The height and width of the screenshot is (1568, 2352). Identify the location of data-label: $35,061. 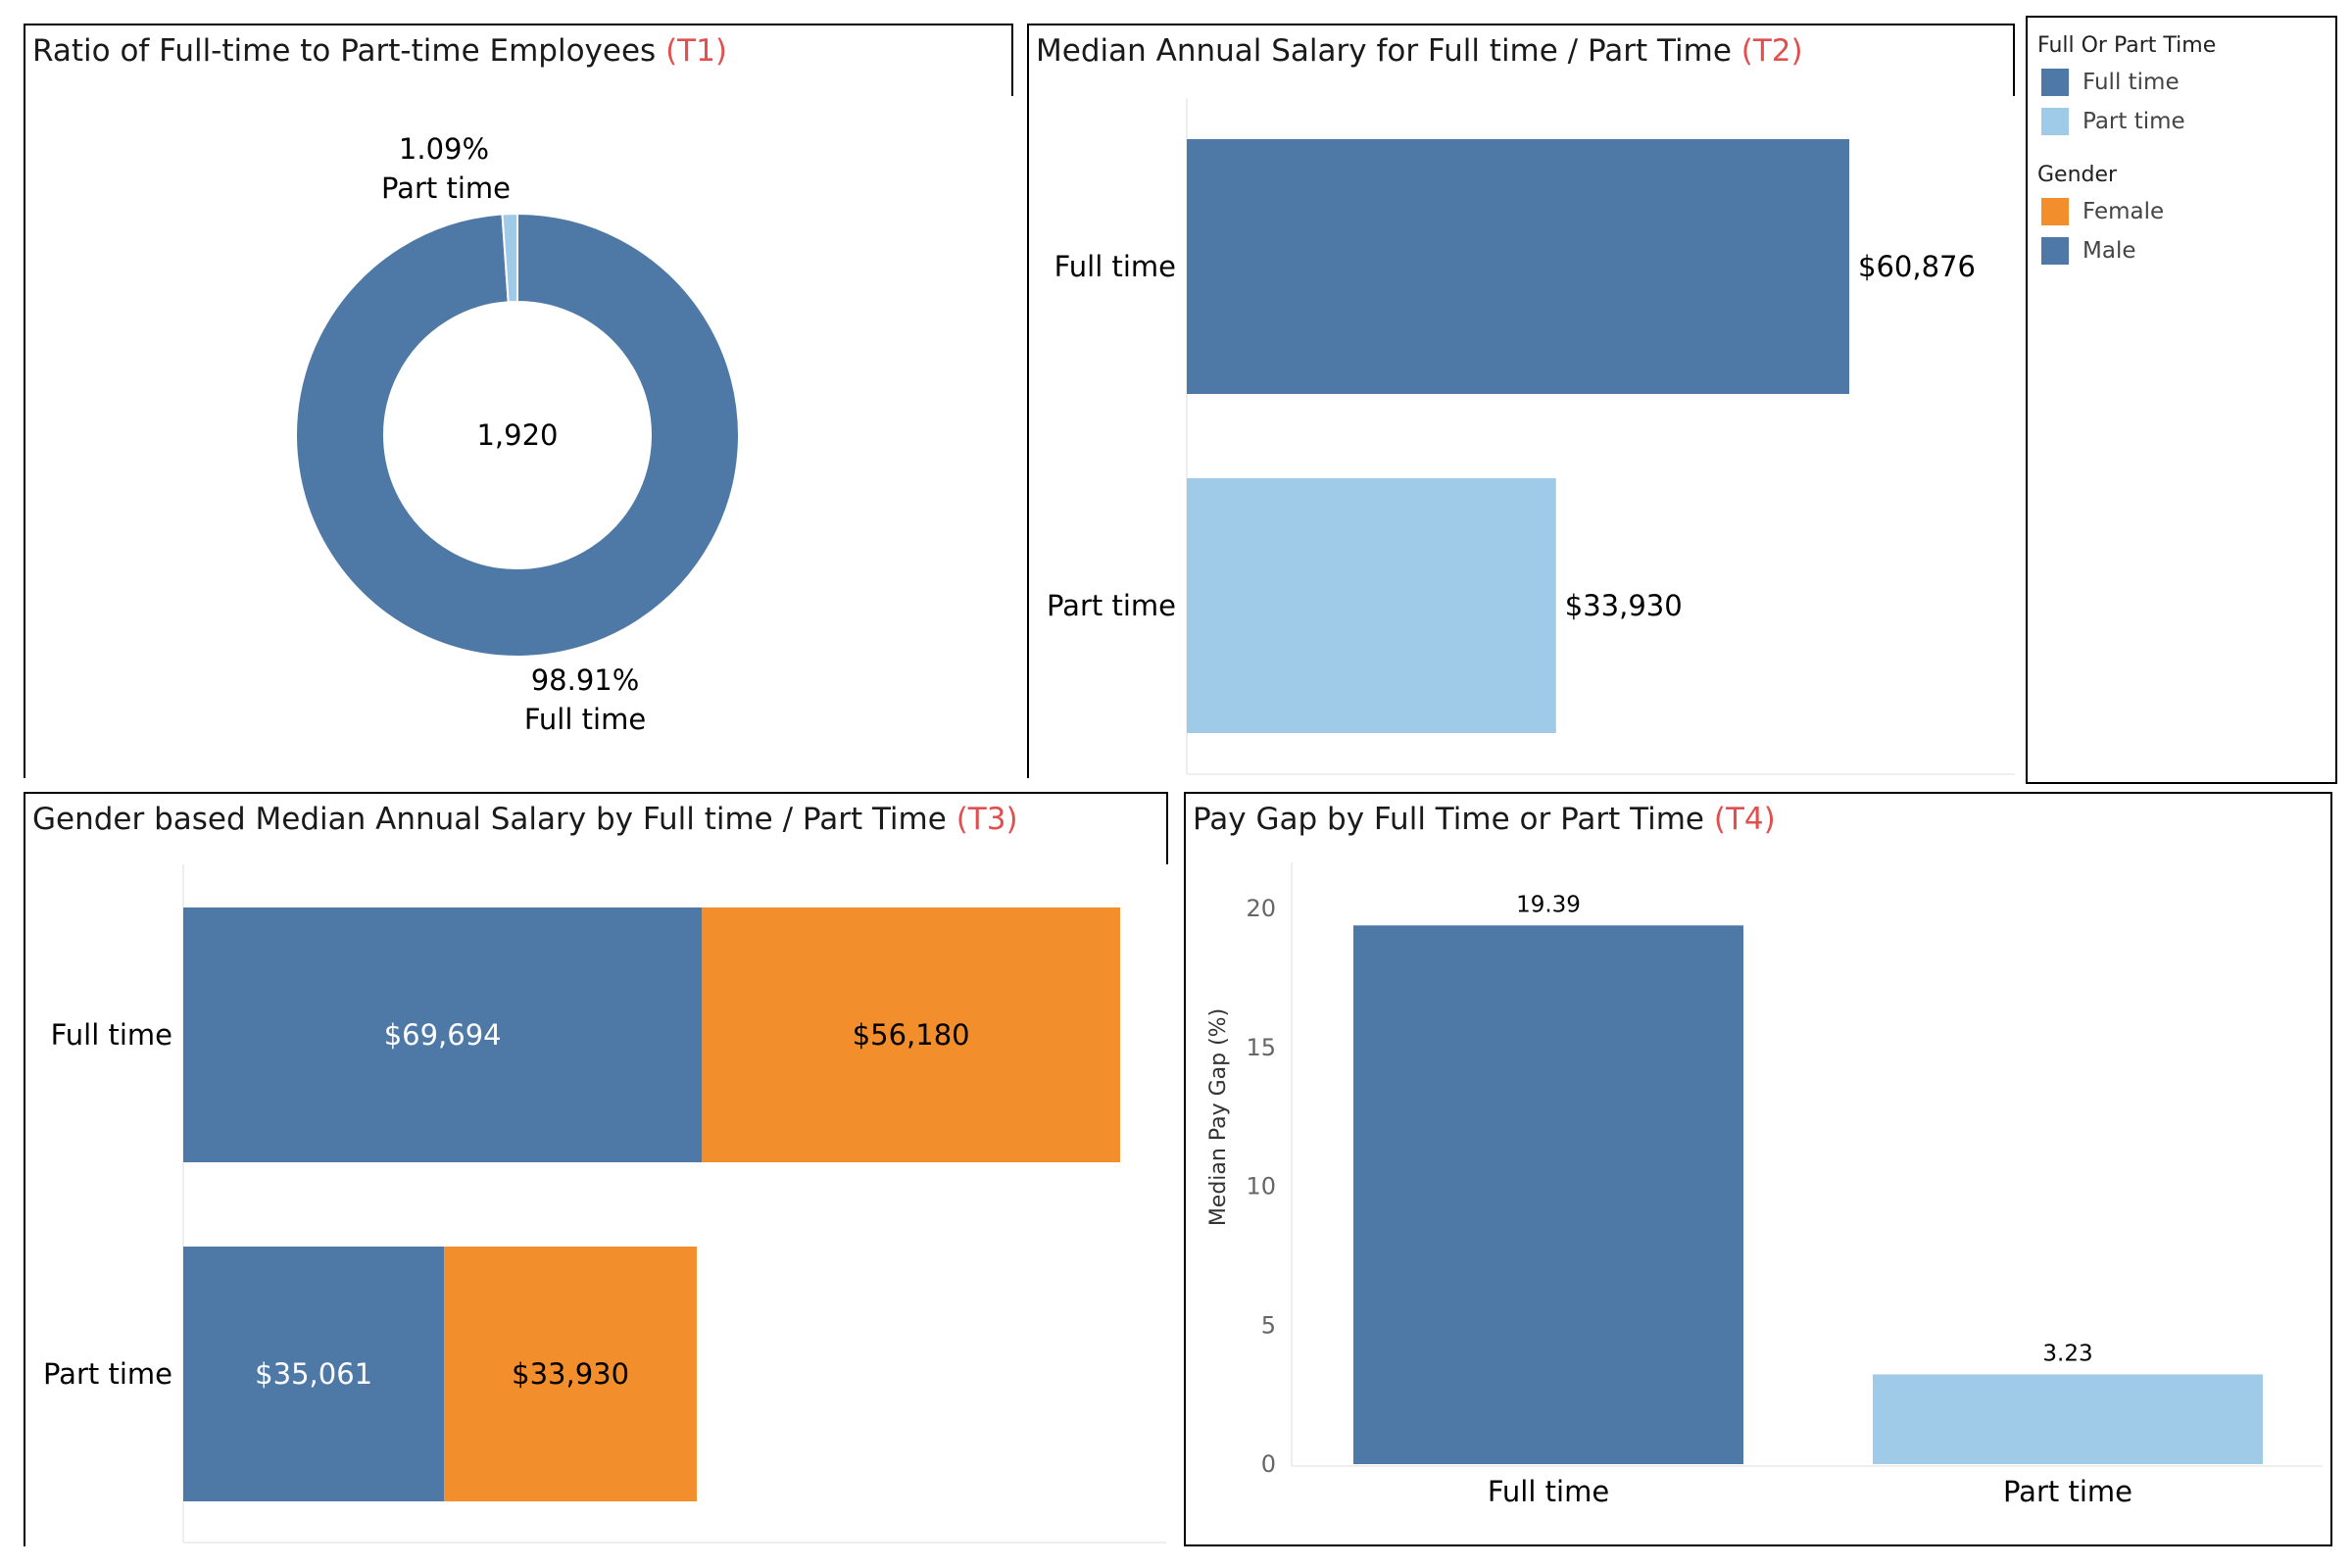
(313, 1374).